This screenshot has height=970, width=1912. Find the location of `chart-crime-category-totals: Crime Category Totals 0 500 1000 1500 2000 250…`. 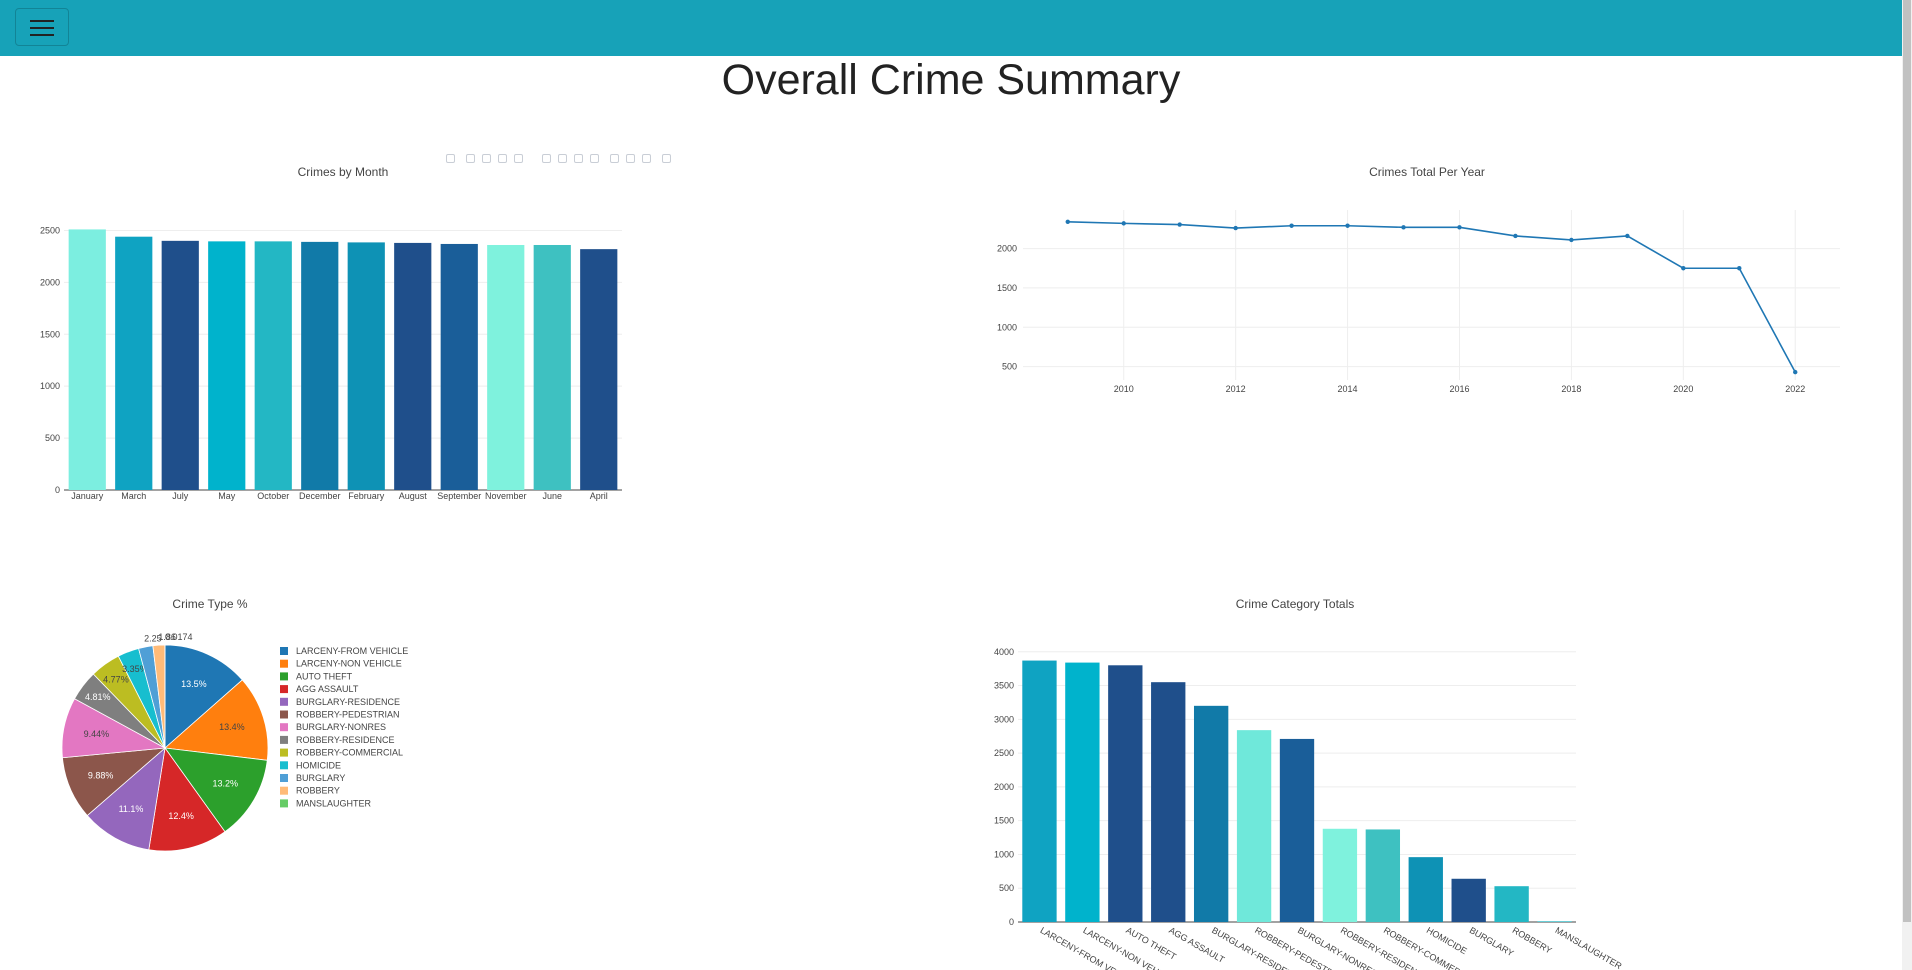

chart-crime-category-totals: Crime Category Totals 0 500 1000 1500 2000 250… is located at coordinates (1290, 777).